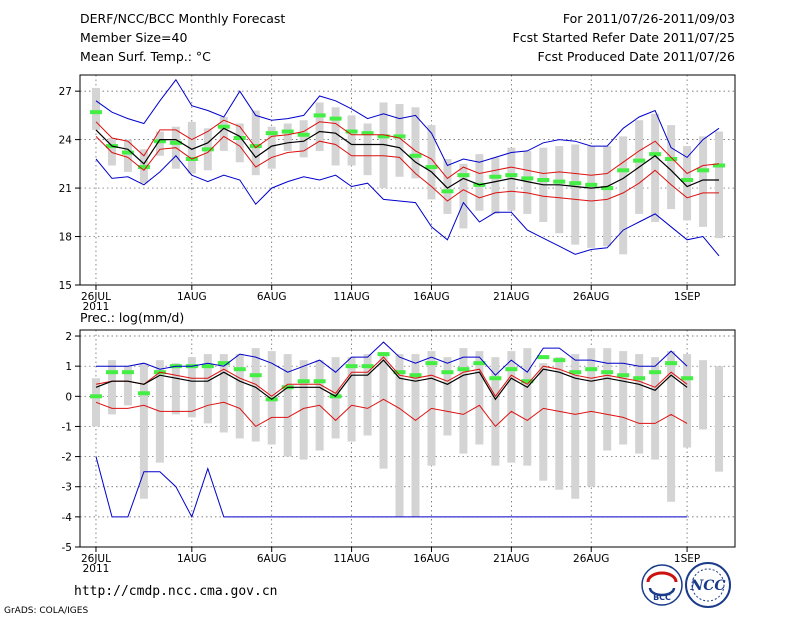 This screenshot has width=800, height=618. What do you see at coordinates (182, 18) in the screenshot?
I see `chart-title: DERF/NCC/BCC Monthly Forecast` at bounding box center [182, 18].